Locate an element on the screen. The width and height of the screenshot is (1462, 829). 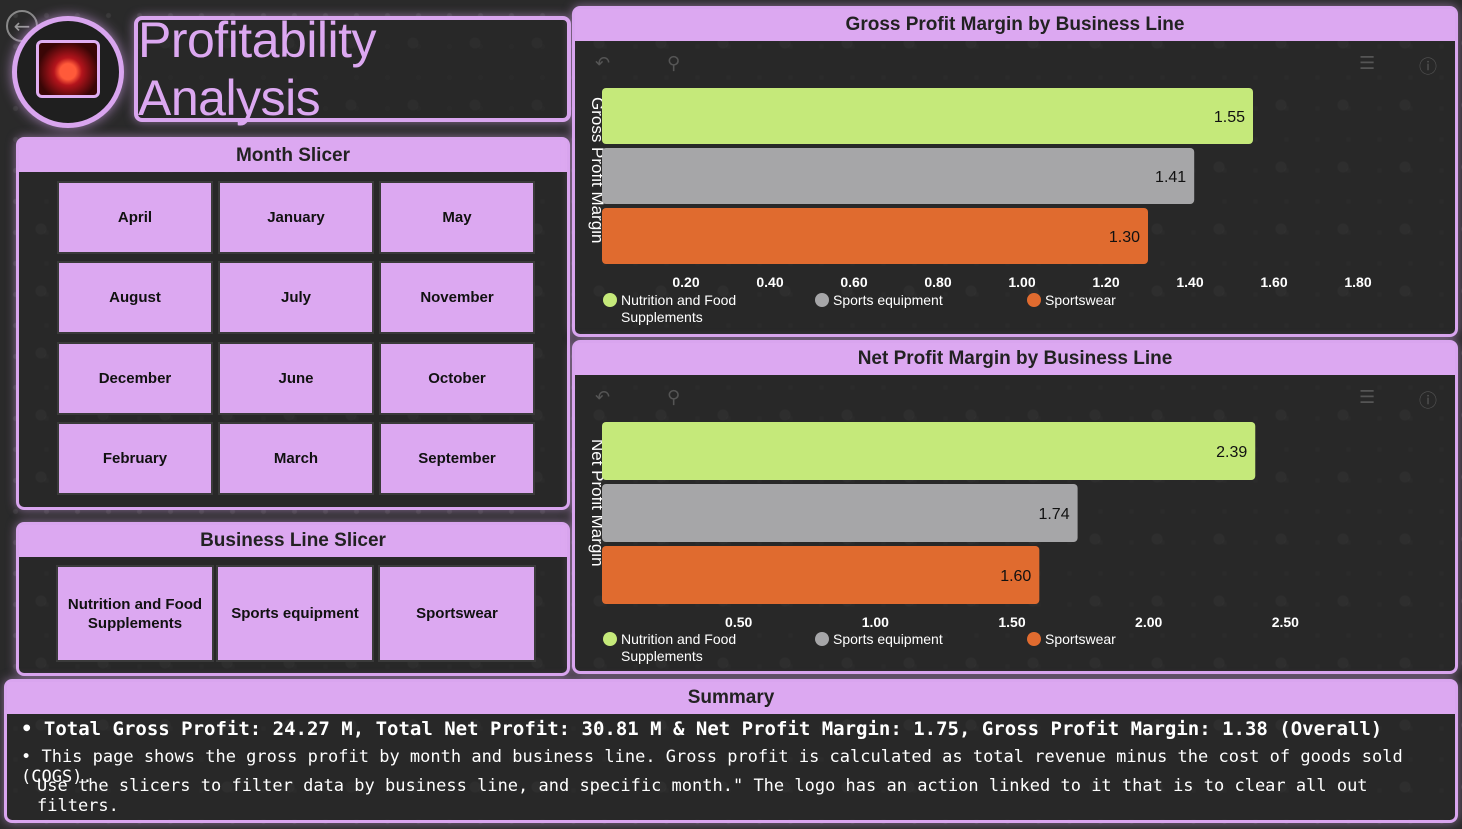
month-option-december: December is located at coordinates (135, 378).